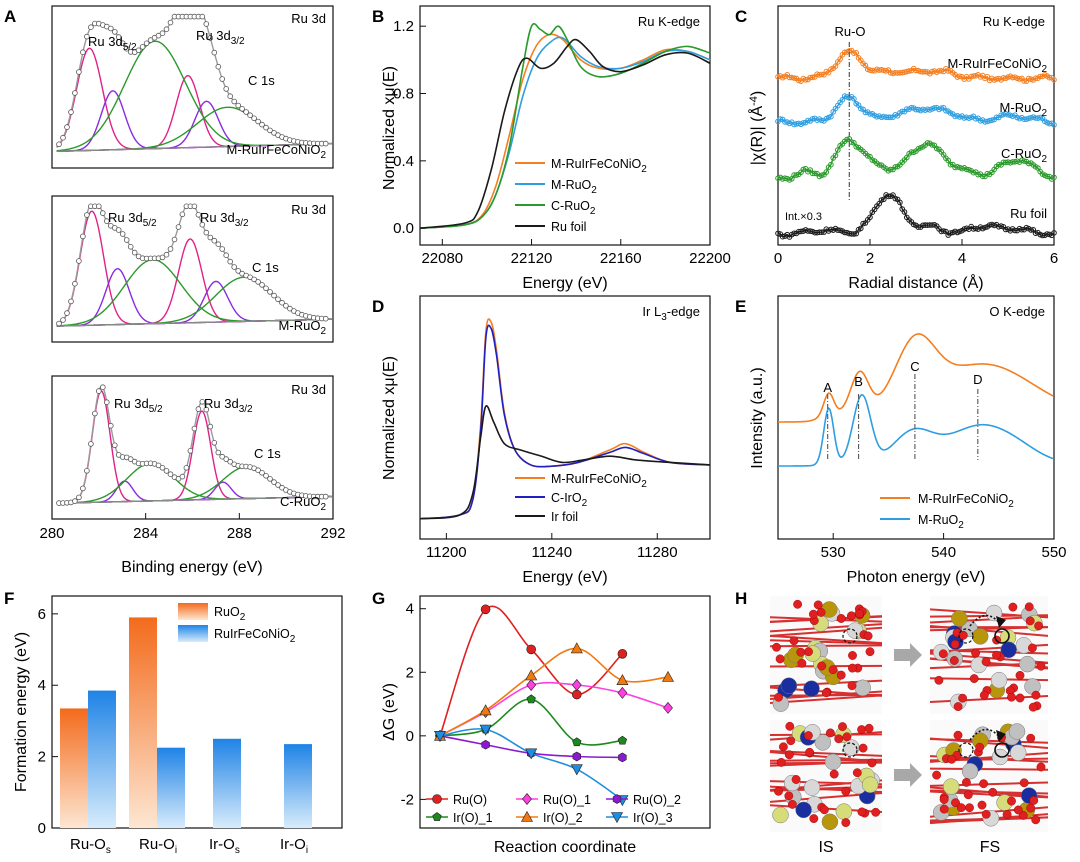  I want to click on panel-h-is-label: IS, so click(825, 847).